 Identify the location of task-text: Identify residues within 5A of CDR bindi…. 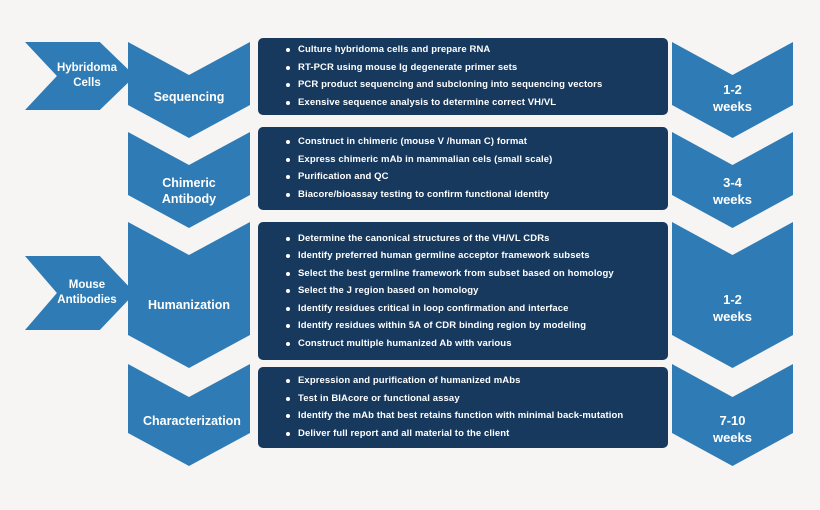
(442, 325).